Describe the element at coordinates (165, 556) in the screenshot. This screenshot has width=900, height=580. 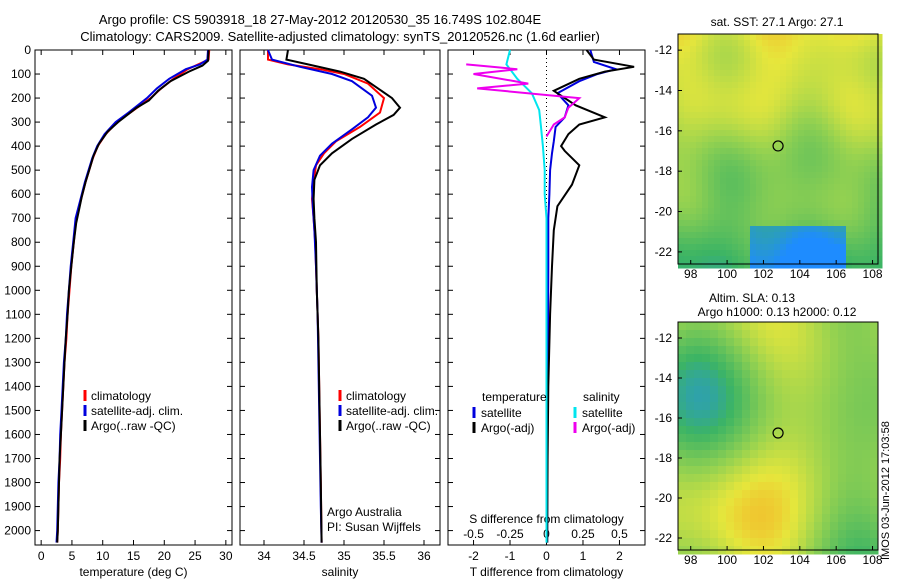
I see `x-tick-label: 20` at that location.